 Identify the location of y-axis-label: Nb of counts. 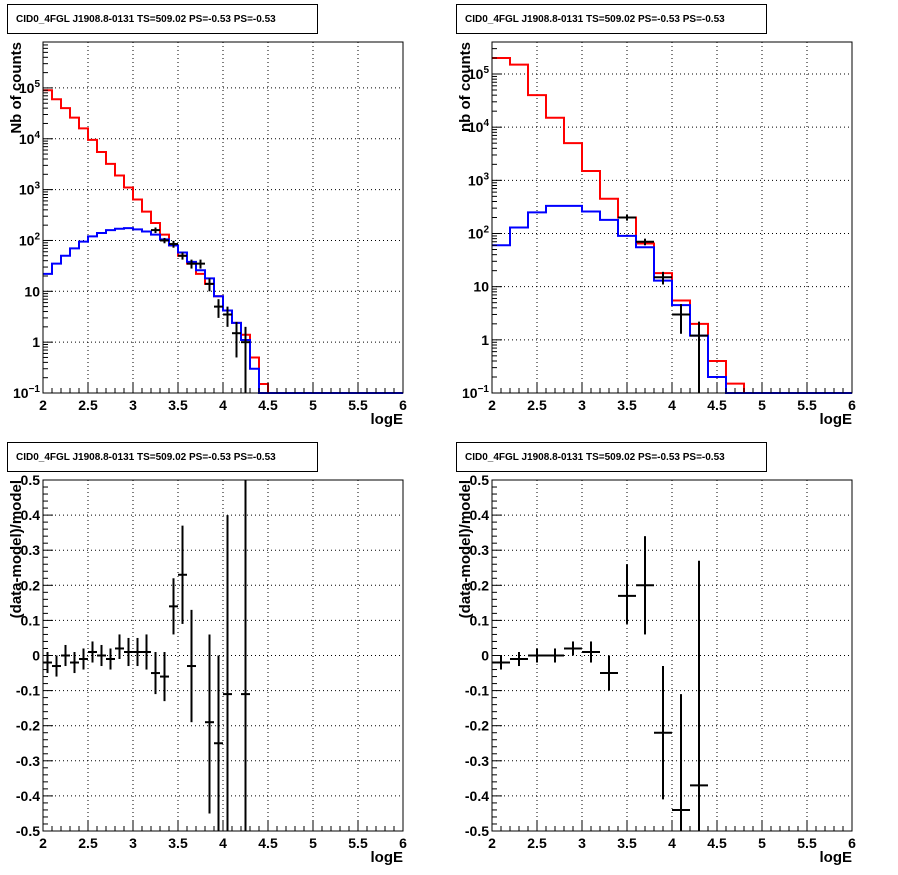
(16, 88).